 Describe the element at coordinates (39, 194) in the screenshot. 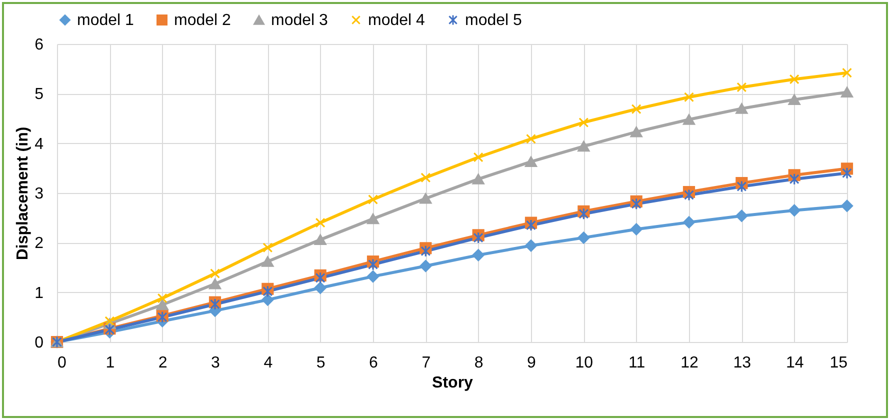

I see `y-tick-label: 3` at that location.